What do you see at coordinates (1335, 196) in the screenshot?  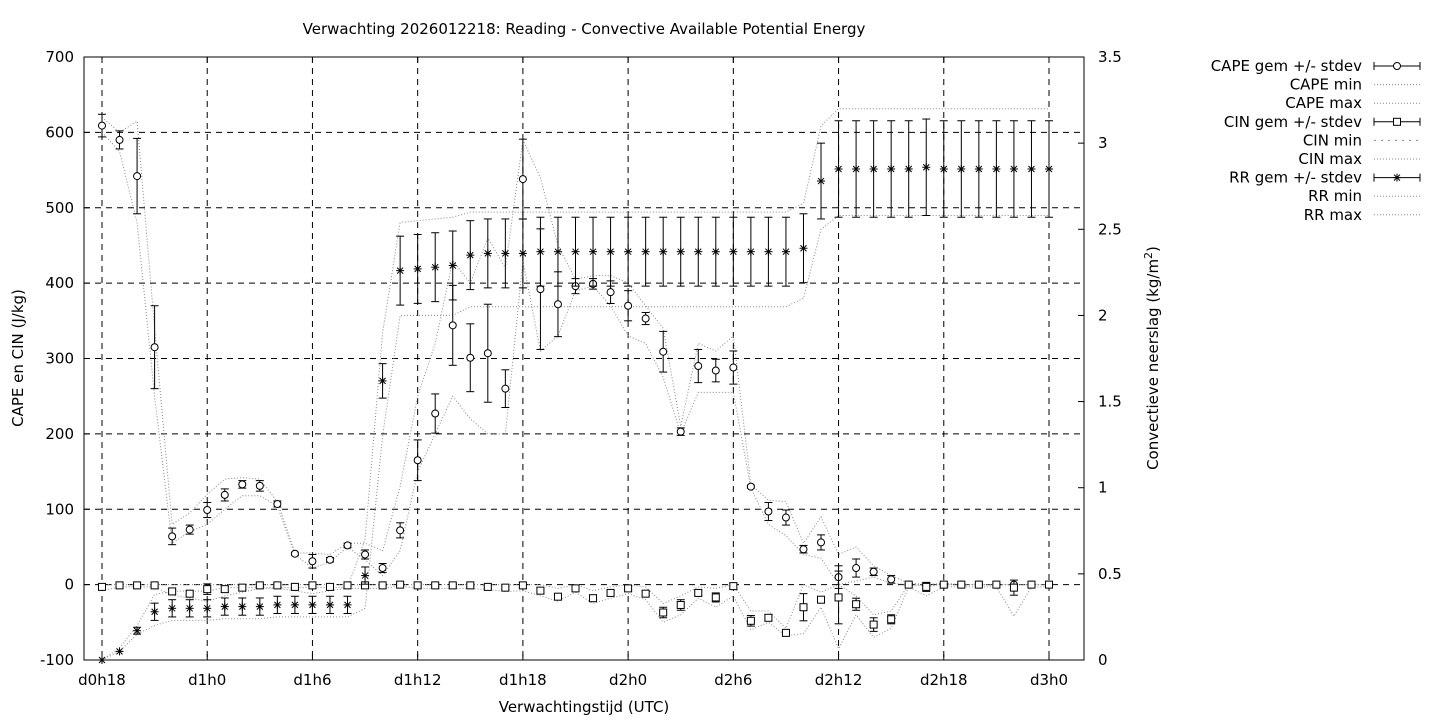 I see `legend-label: RR min` at bounding box center [1335, 196].